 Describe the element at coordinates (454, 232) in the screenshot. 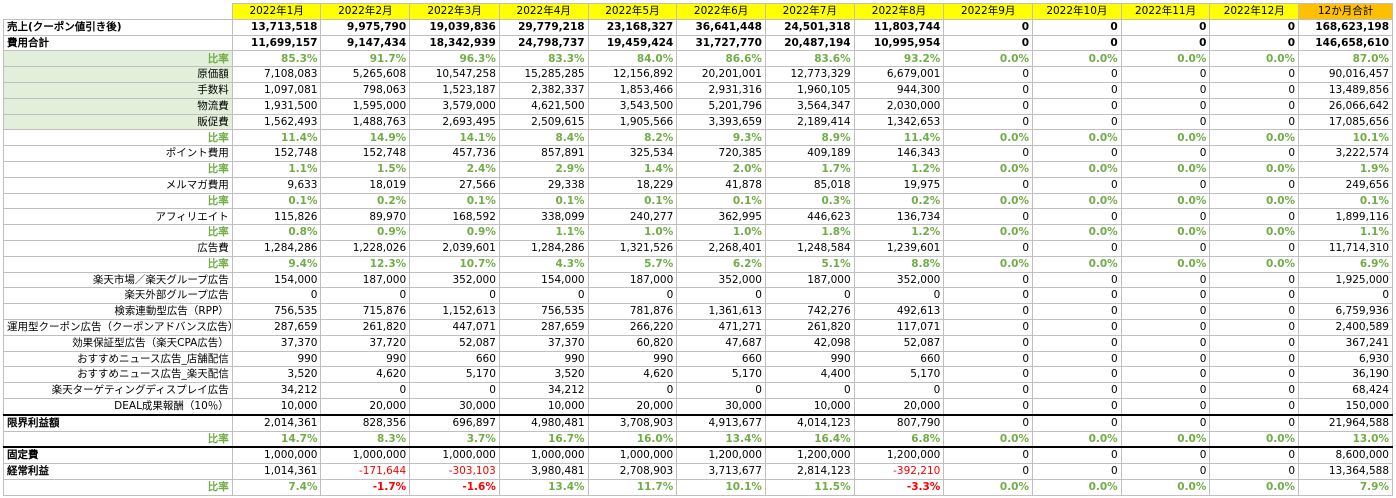

I see `value-cell: 0.9%` at that location.